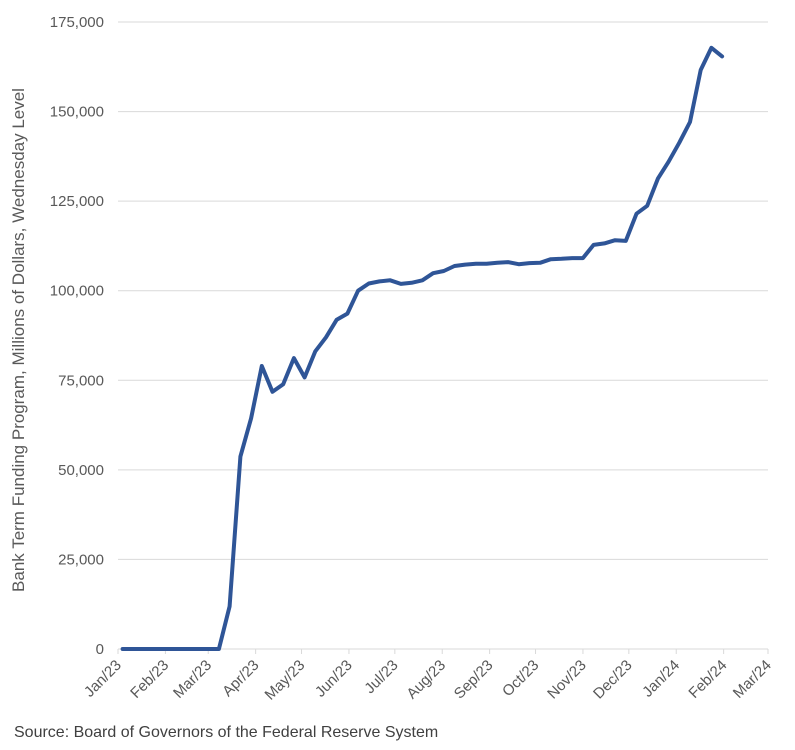  What do you see at coordinates (77, 291) in the screenshot?
I see `y-tick-label: 100,000` at bounding box center [77, 291].